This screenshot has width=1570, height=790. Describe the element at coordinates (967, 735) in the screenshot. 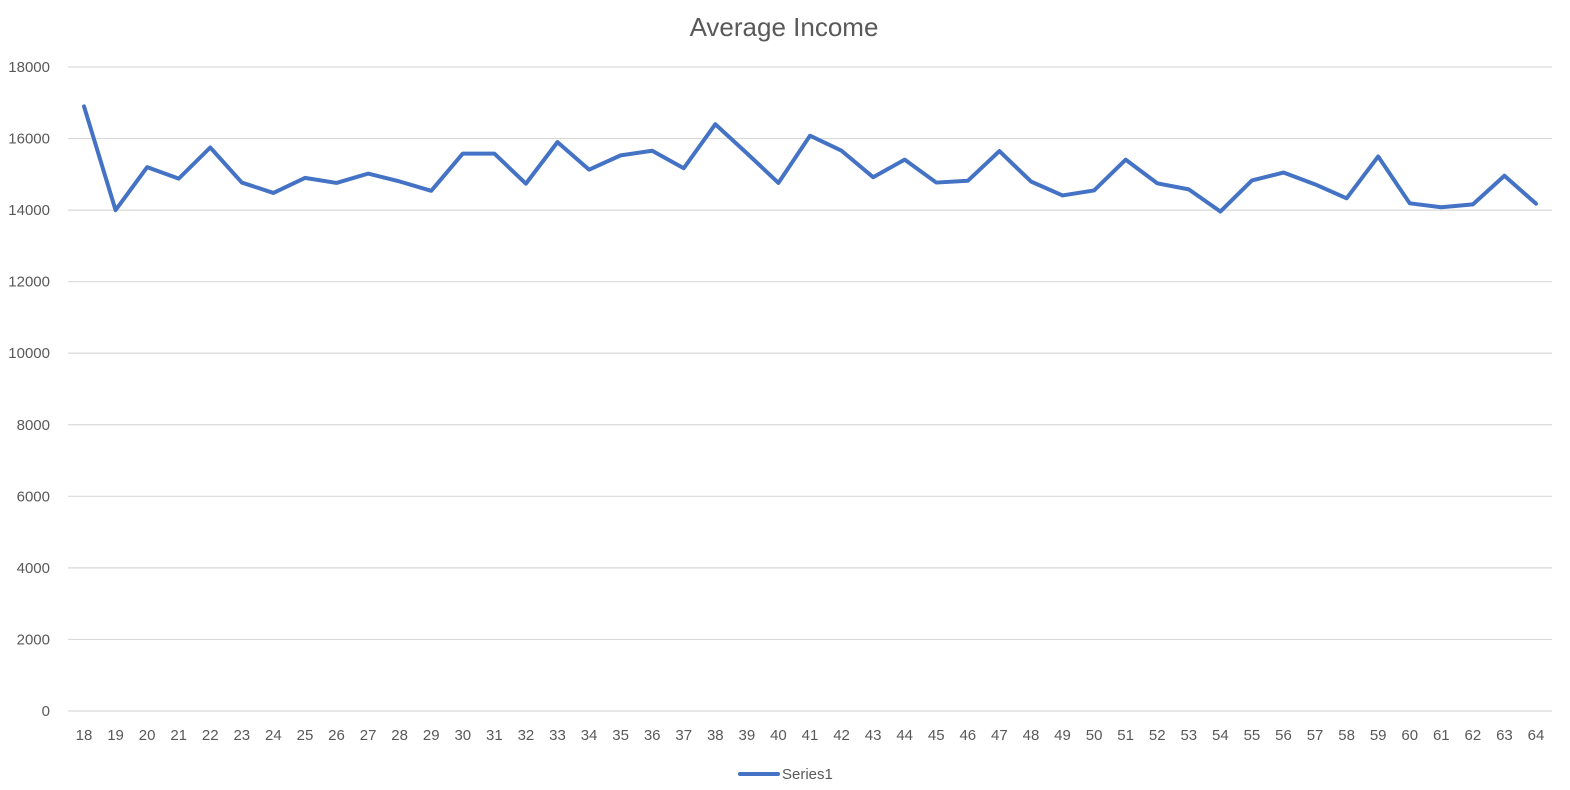

I see `x-tick-label: 46` at that location.